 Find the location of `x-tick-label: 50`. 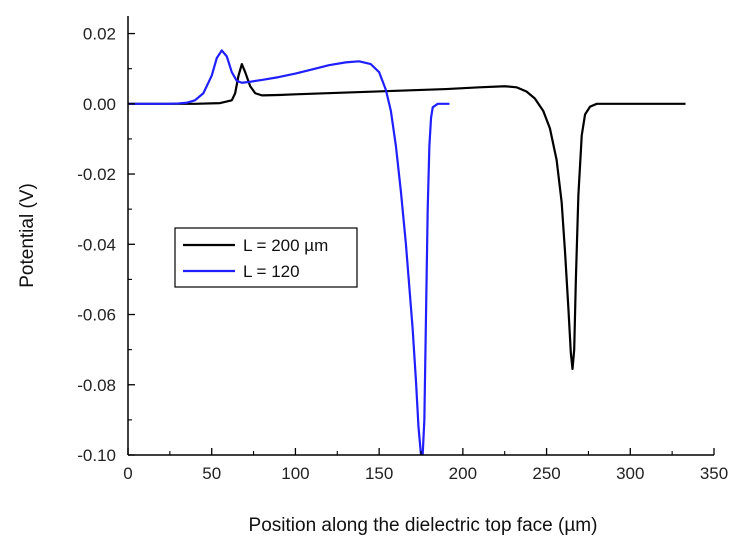

x-tick-label: 50 is located at coordinates (211, 473).